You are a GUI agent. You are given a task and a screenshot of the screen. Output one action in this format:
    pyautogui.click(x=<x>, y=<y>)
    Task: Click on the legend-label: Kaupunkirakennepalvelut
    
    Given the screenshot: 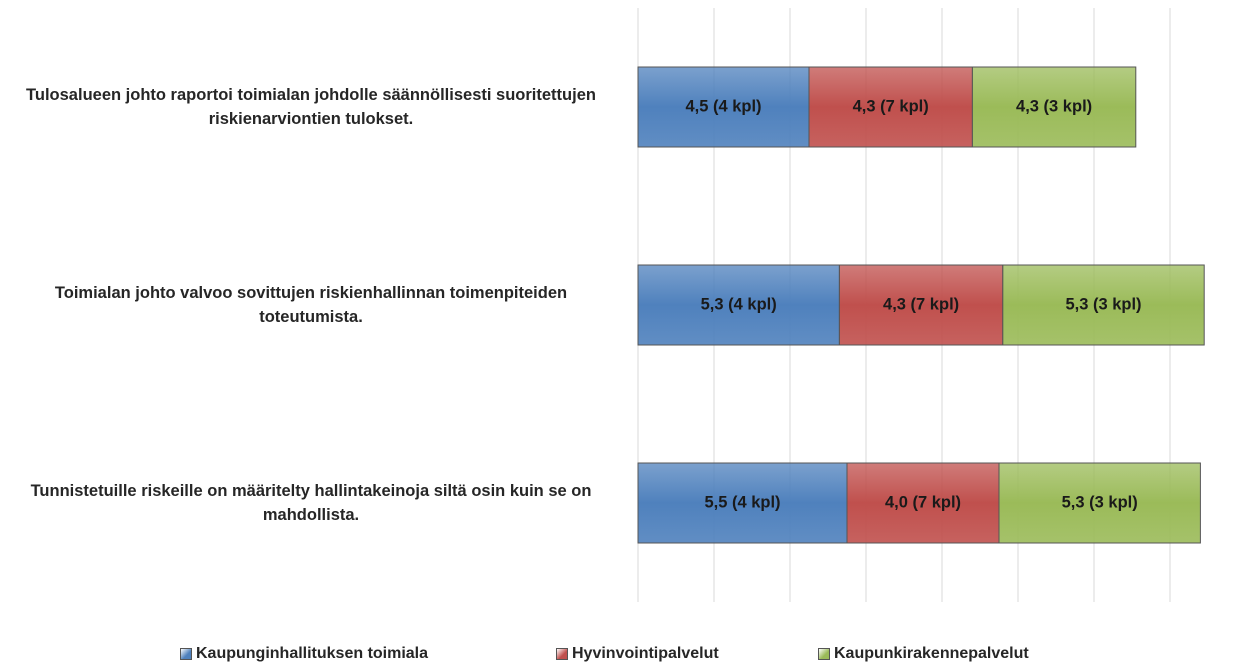 What is the action you would take?
    pyautogui.click(x=931, y=653)
    